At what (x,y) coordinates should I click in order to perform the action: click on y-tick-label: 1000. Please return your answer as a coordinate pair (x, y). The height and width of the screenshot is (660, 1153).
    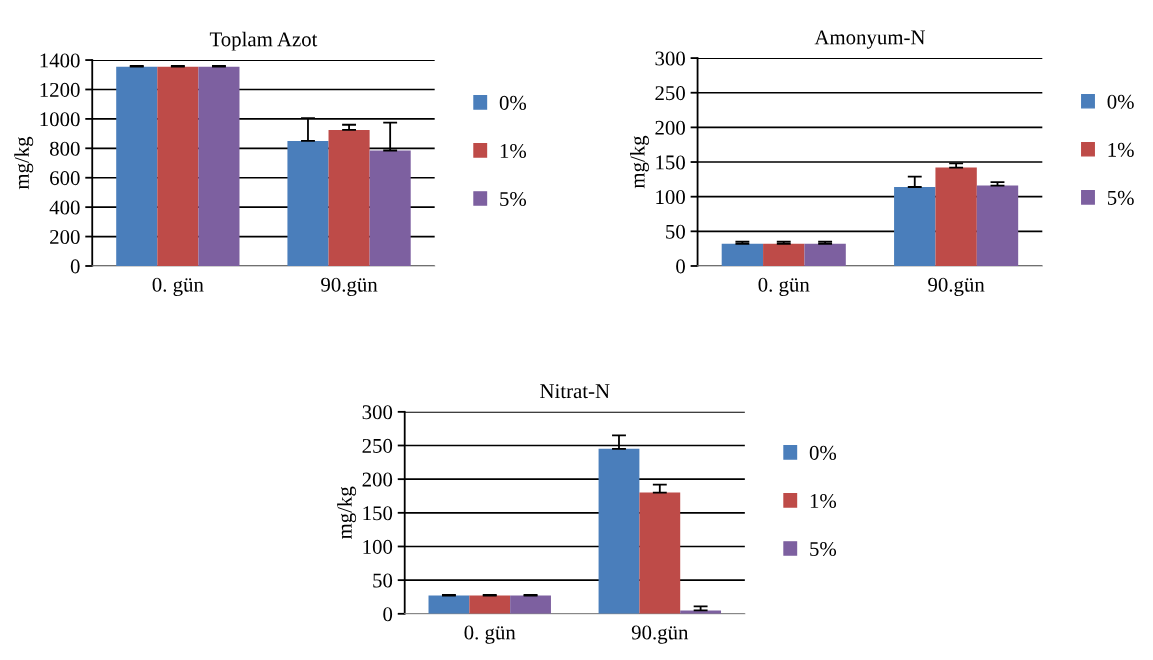
    Looking at the image, I should click on (60, 119).